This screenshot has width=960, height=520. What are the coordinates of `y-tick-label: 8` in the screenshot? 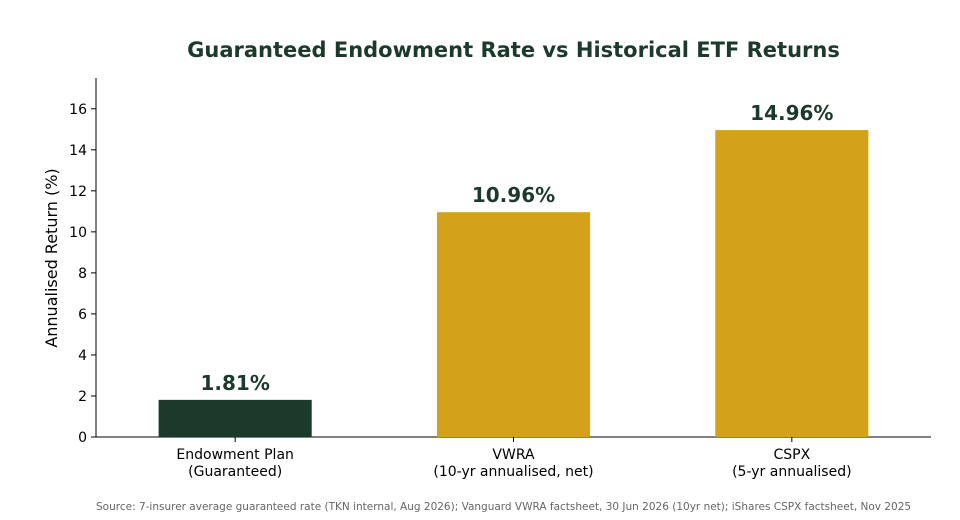 It's located at (82, 274).